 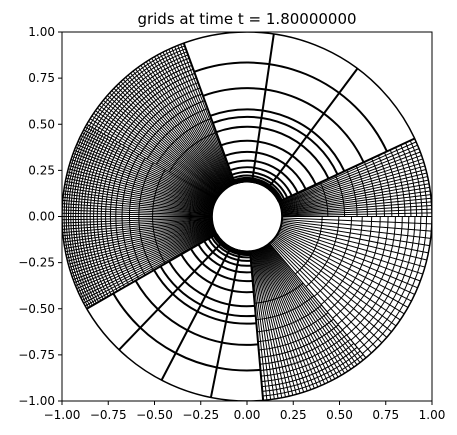 I want to click on y-tick-label: 1.00, so click(x=41, y=32).